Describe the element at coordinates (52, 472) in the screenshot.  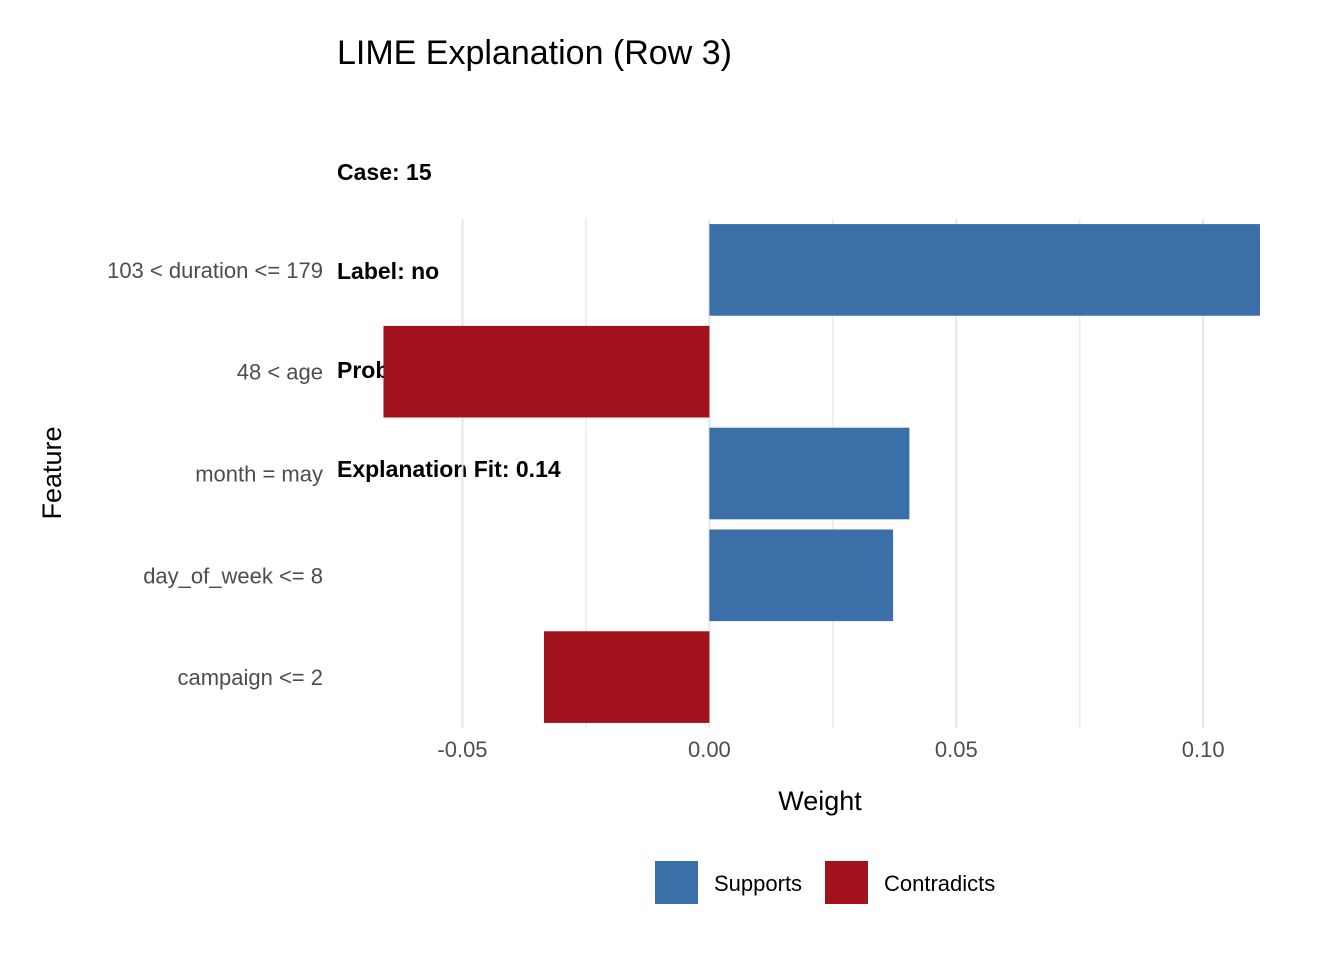
I see `y-axis-label: Feature` at that location.